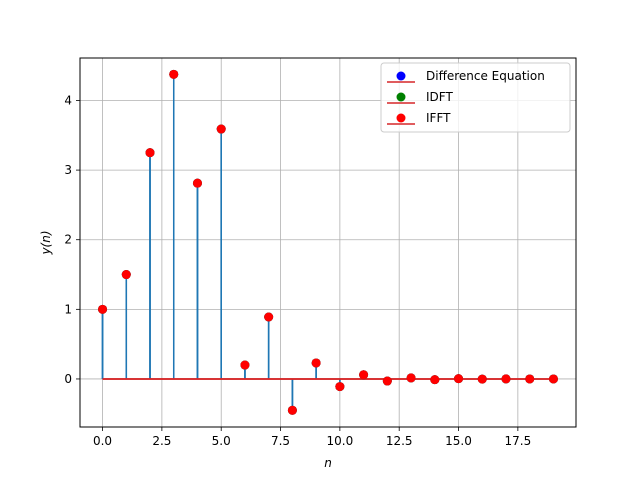 The width and height of the screenshot is (640, 480). Describe the element at coordinates (68, 309) in the screenshot. I see `y-tick-label: 1` at that location.